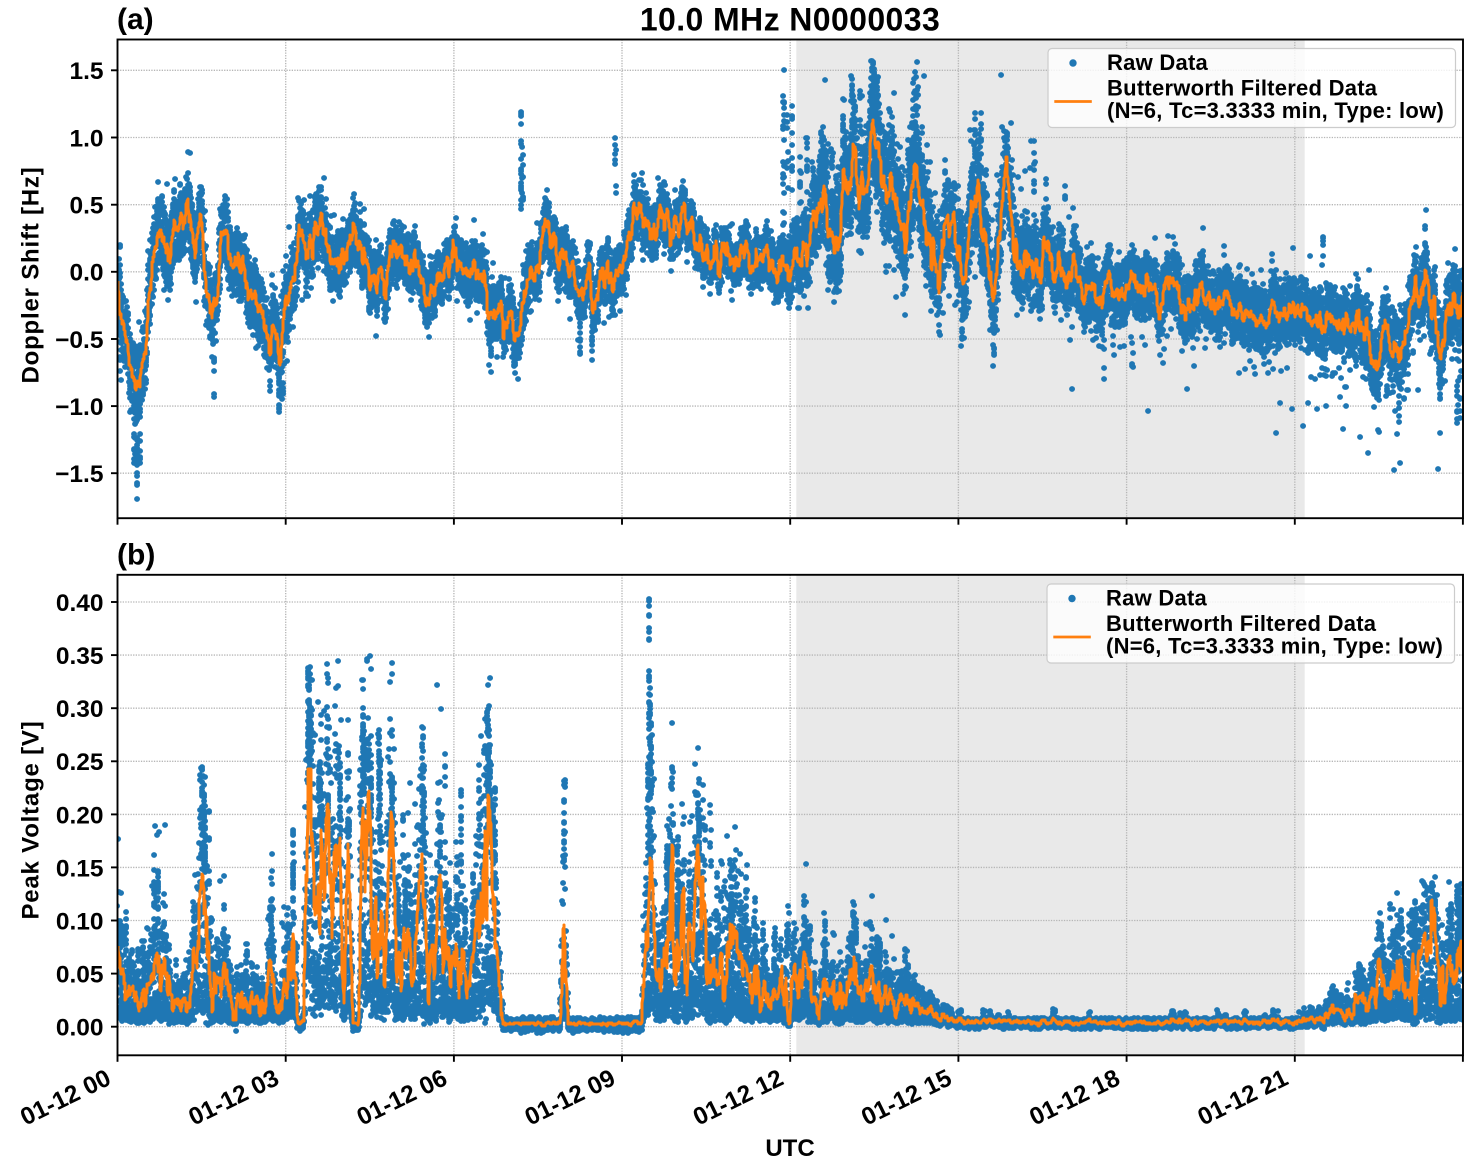 This screenshot has width=1471, height=1172. Describe the element at coordinates (31, 274) in the screenshot. I see `svg-text: Doppler Shift [Hz]` at that location.